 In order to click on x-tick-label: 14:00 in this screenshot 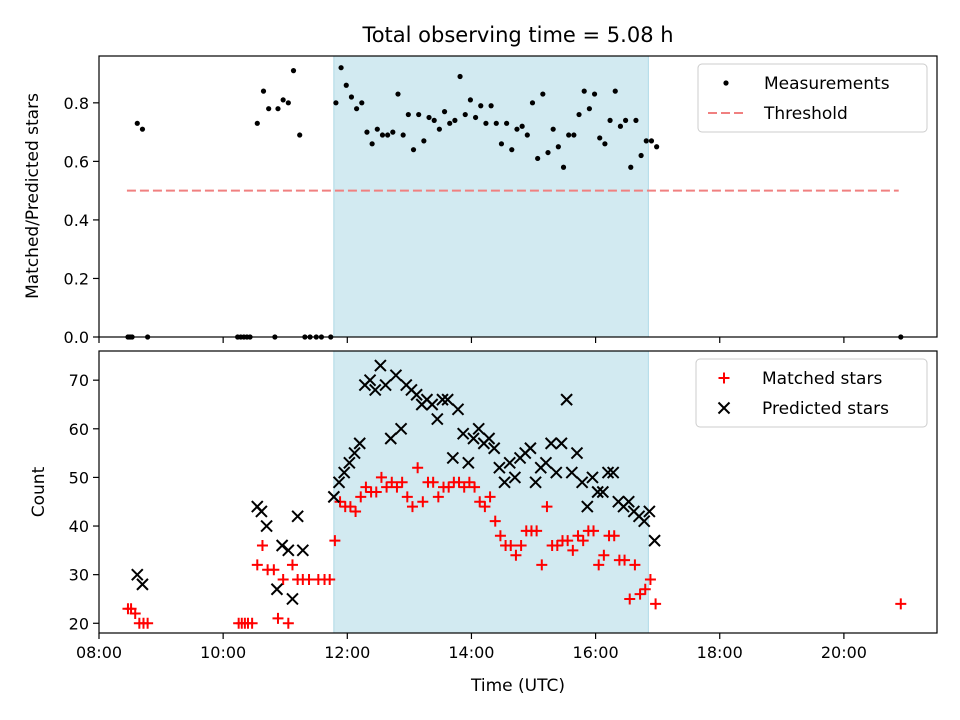, I will do `click(471, 652)`.